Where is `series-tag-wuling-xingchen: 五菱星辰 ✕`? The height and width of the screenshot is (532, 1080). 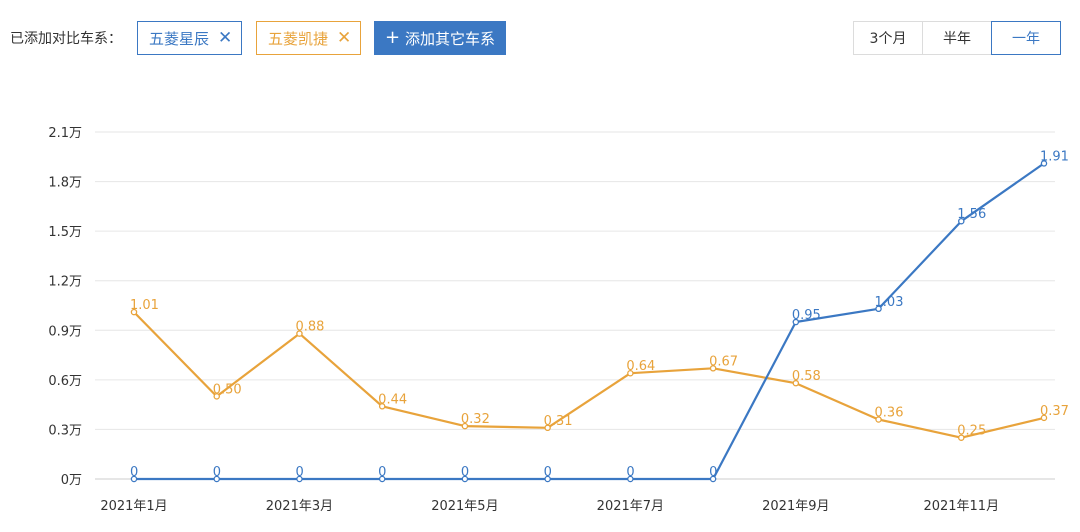 series-tag-wuling-xingchen: 五菱星辰 ✕ is located at coordinates (189, 38).